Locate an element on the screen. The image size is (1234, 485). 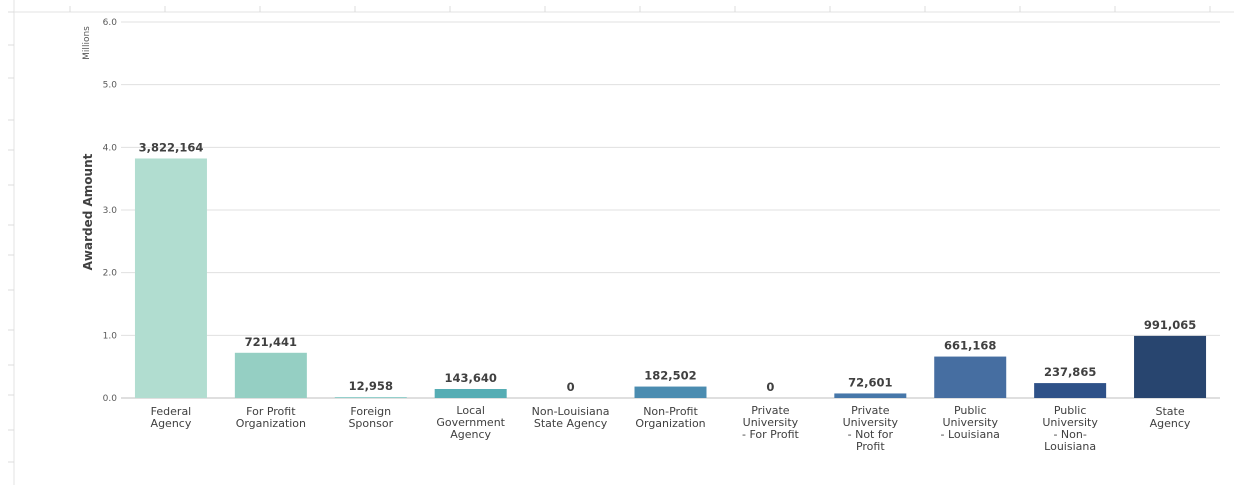
y-axis-unit-label: Millions is located at coordinates (87, 43).